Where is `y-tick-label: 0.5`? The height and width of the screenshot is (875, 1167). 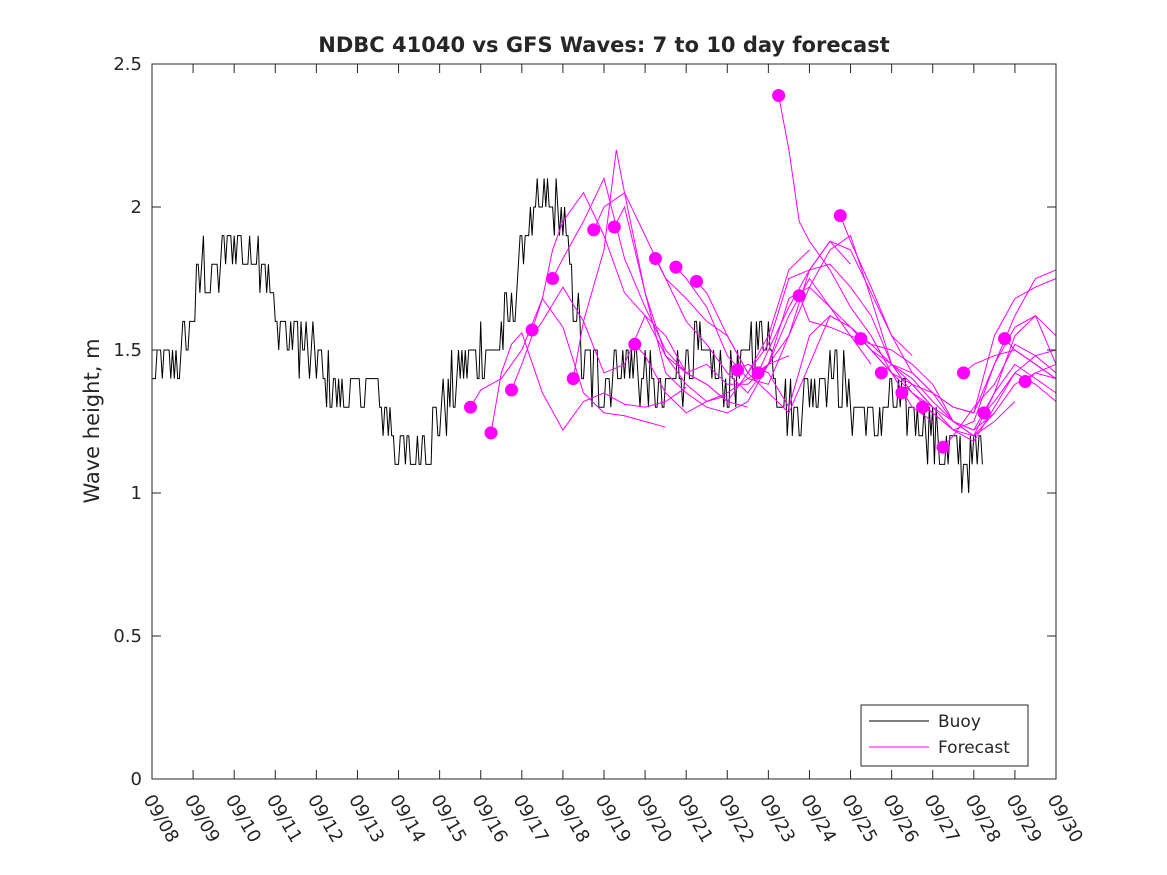
y-tick-label: 0.5 is located at coordinates (127, 636).